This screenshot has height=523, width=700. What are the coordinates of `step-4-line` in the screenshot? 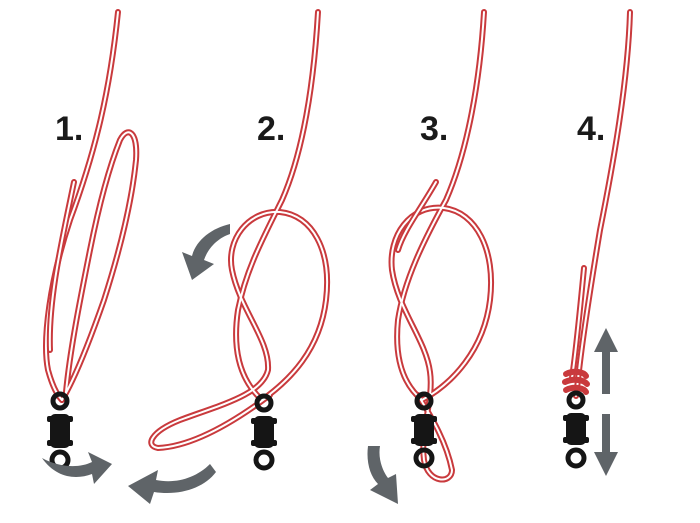 It's located at (597, 204).